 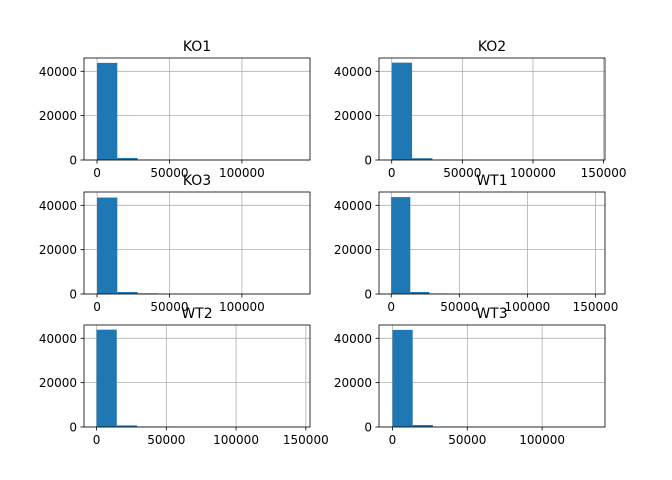 I want to click on subplot-title: WT1, so click(x=491, y=181).